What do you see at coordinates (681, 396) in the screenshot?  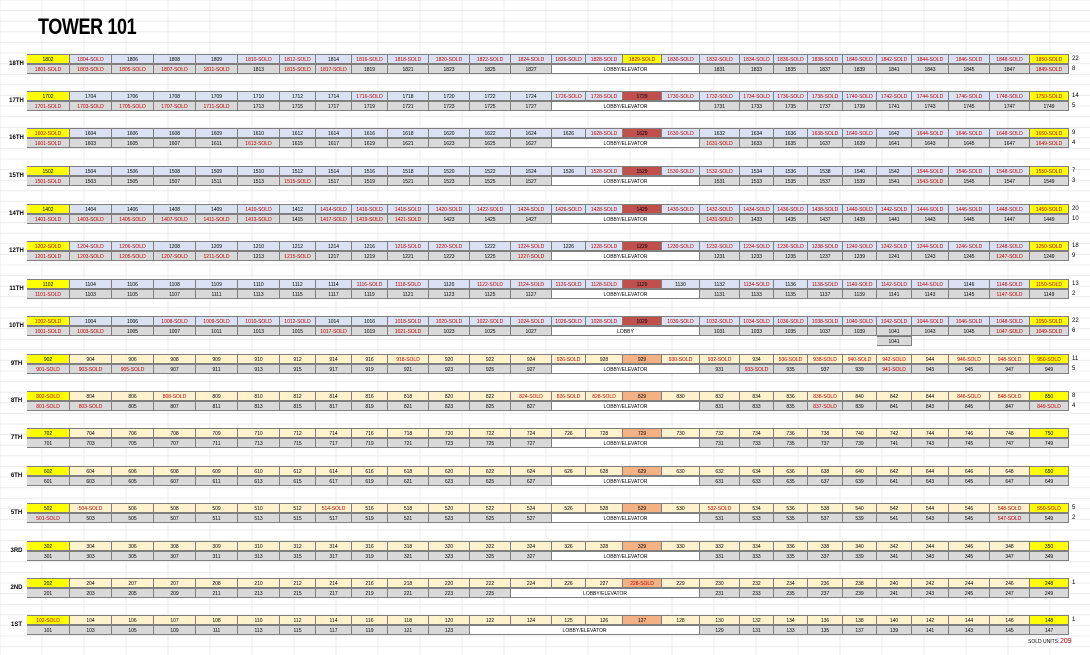 I see `unit-cell: 830` at bounding box center [681, 396].